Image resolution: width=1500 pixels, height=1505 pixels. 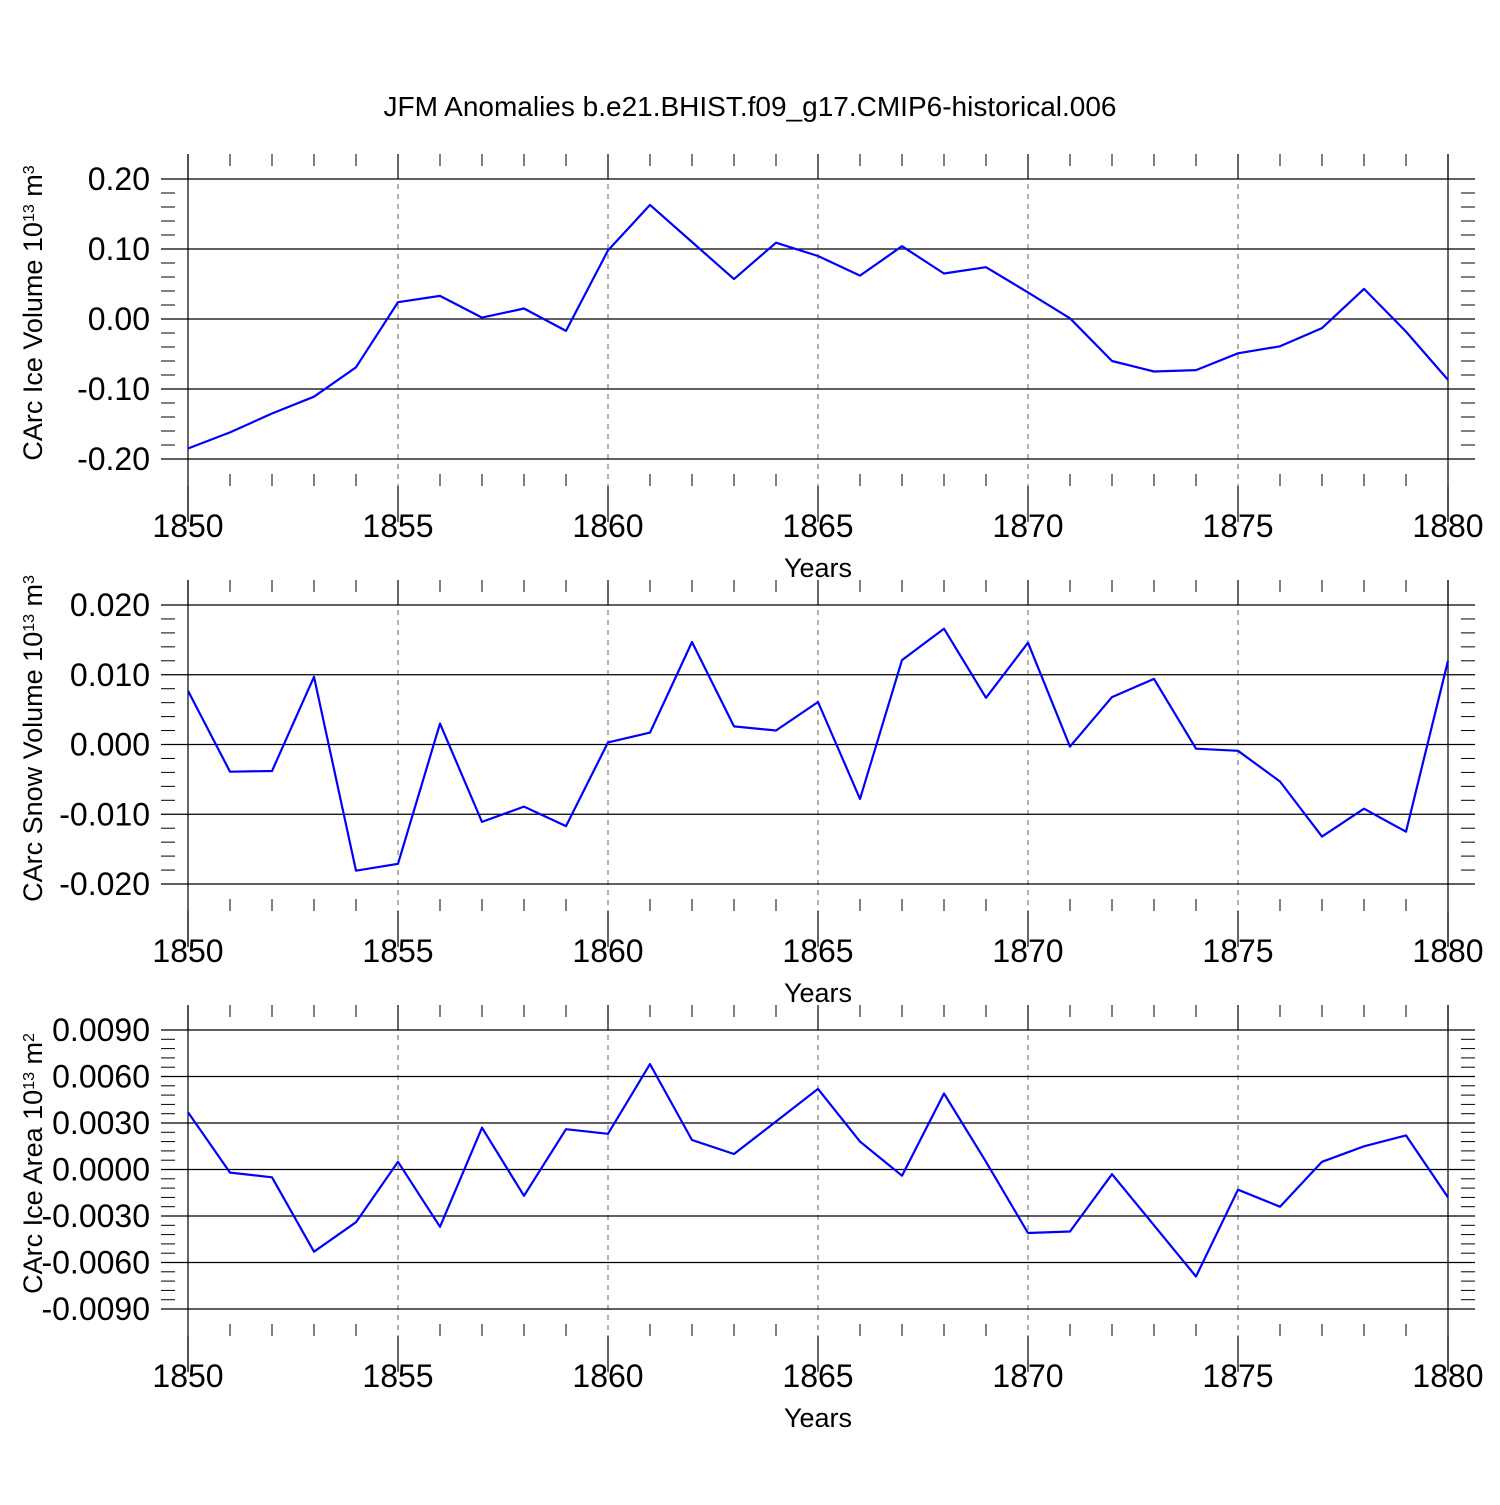 What do you see at coordinates (95, 1216) in the screenshot?
I see `y-tick-label: -0.0030` at bounding box center [95, 1216].